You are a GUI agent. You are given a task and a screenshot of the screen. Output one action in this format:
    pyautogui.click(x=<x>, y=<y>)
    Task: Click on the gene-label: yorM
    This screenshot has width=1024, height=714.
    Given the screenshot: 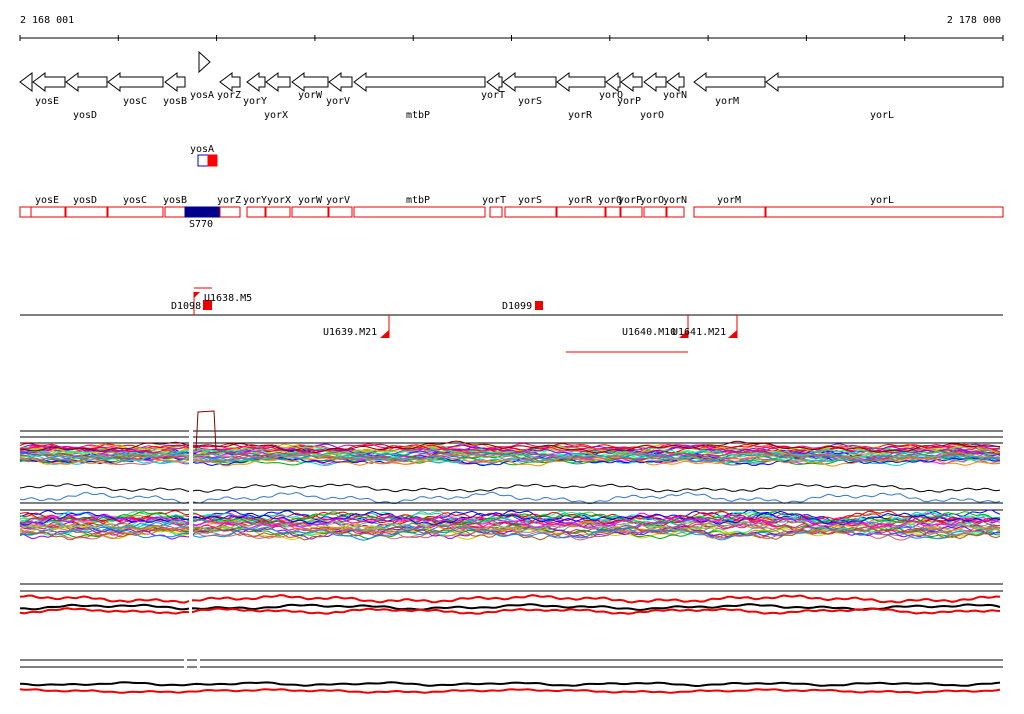 What is the action you would take?
    pyautogui.click(x=727, y=101)
    